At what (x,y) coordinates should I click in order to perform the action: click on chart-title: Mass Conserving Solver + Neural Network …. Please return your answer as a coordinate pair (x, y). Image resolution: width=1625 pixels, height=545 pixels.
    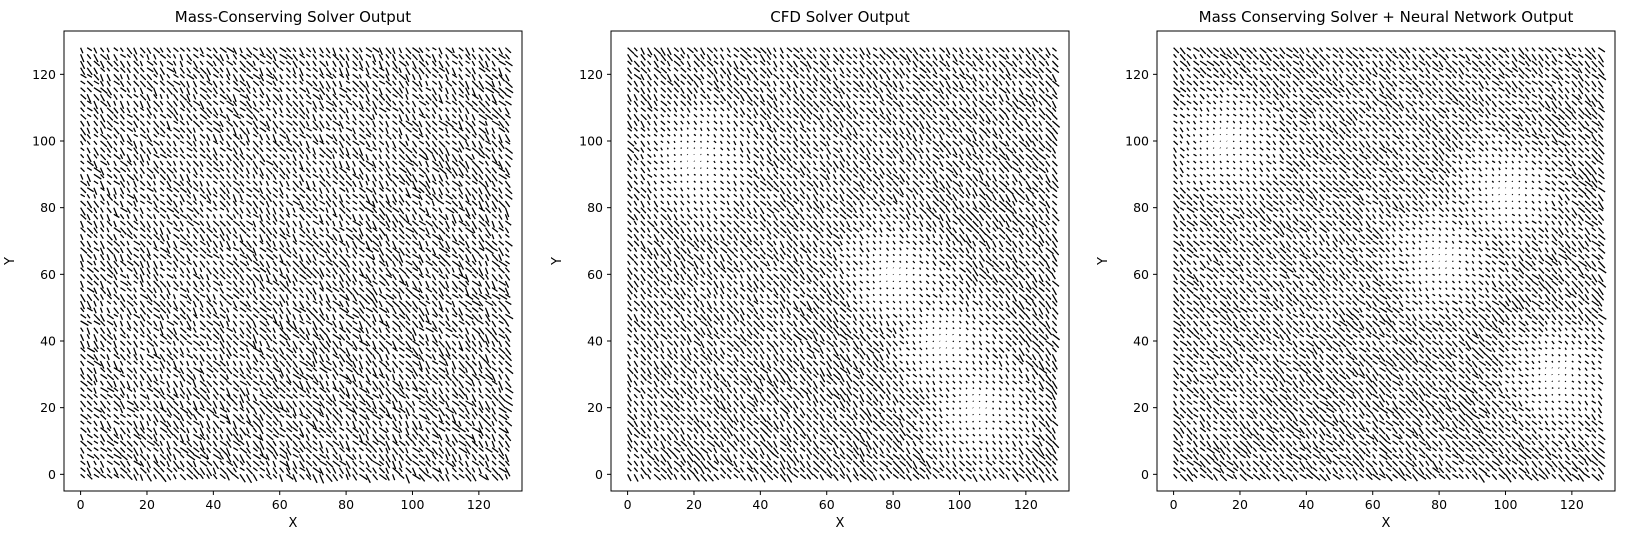
    Looking at the image, I should click on (1386, 17).